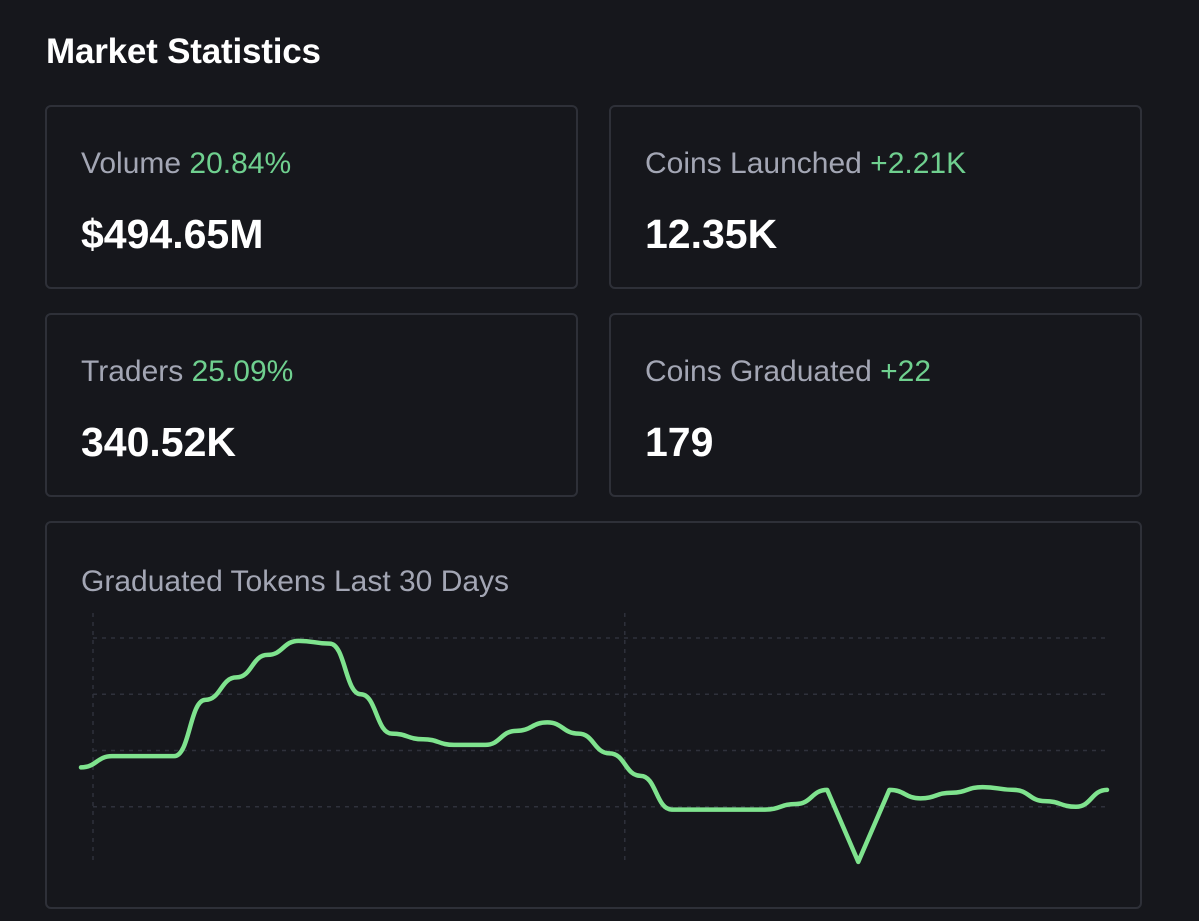 This screenshot has height=921, width=1199. What do you see at coordinates (311, 197) in the screenshot?
I see `stat-card-volume: Volume 20.84% $494.65M` at bounding box center [311, 197].